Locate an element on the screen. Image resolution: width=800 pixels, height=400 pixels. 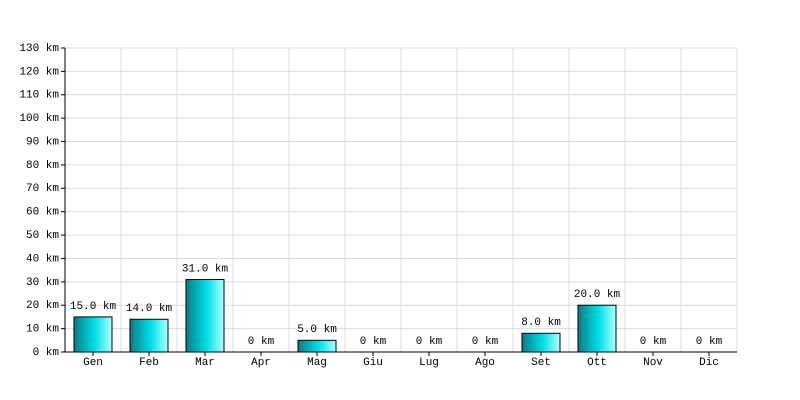
x-tick-label: Nov is located at coordinates (653, 363).